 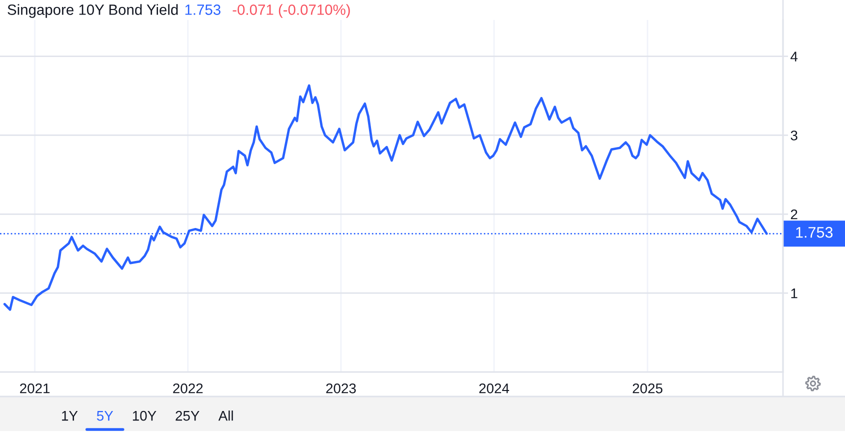 I want to click on text: All, so click(x=225, y=415).